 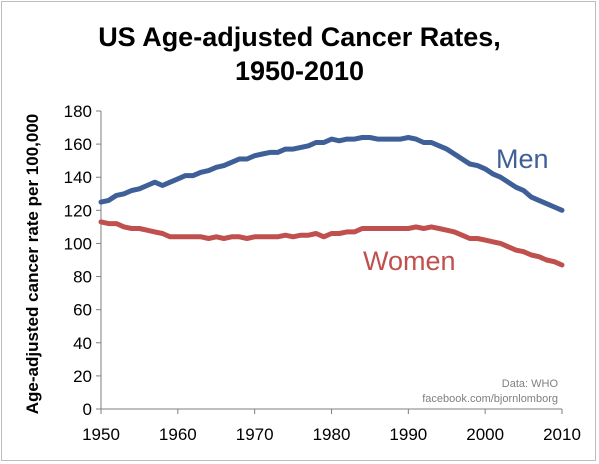 What do you see at coordinates (490, 399) in the screenshot?
I see `credit-annotation: facebook.com/bjornlomborg` at bounding box center [490, 399].